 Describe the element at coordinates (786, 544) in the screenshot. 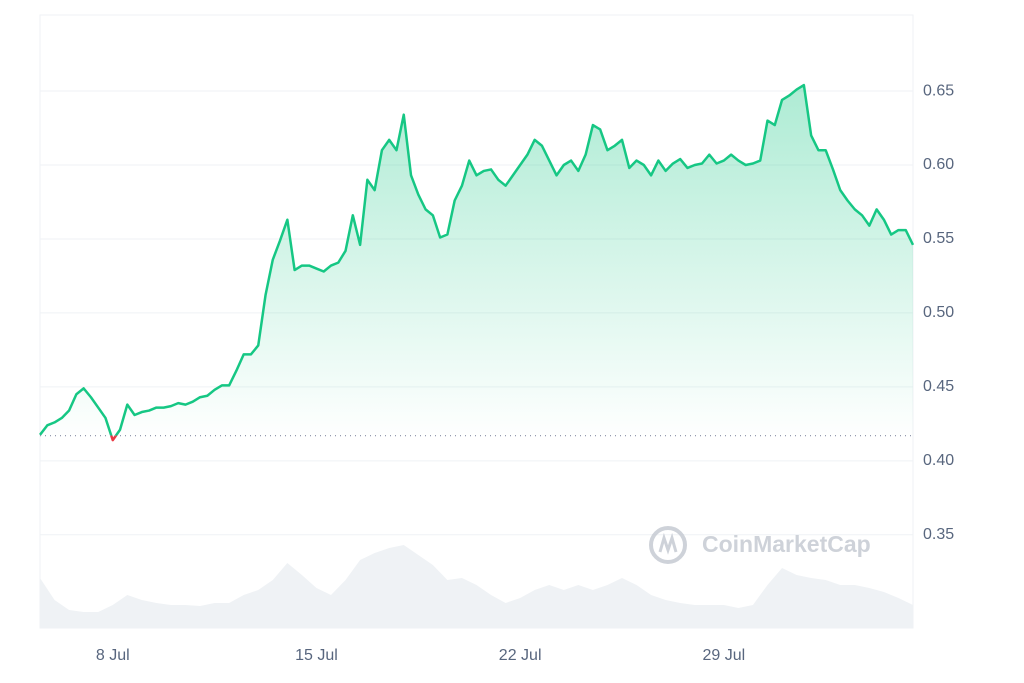

I see `watermark-text: CoinMarketCap` at that location.